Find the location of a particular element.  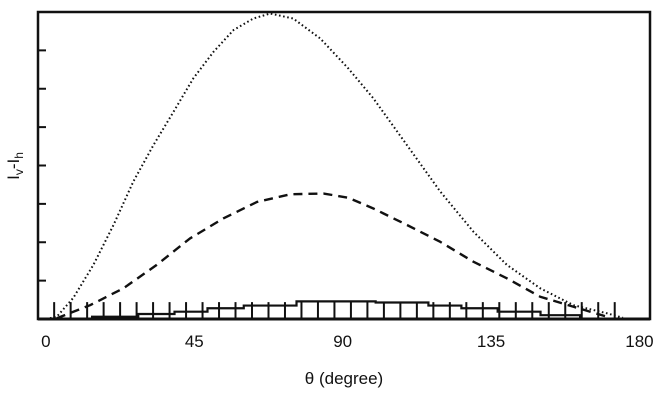

x-axis-label: θ (degree) is located at coordinates (344, 378).